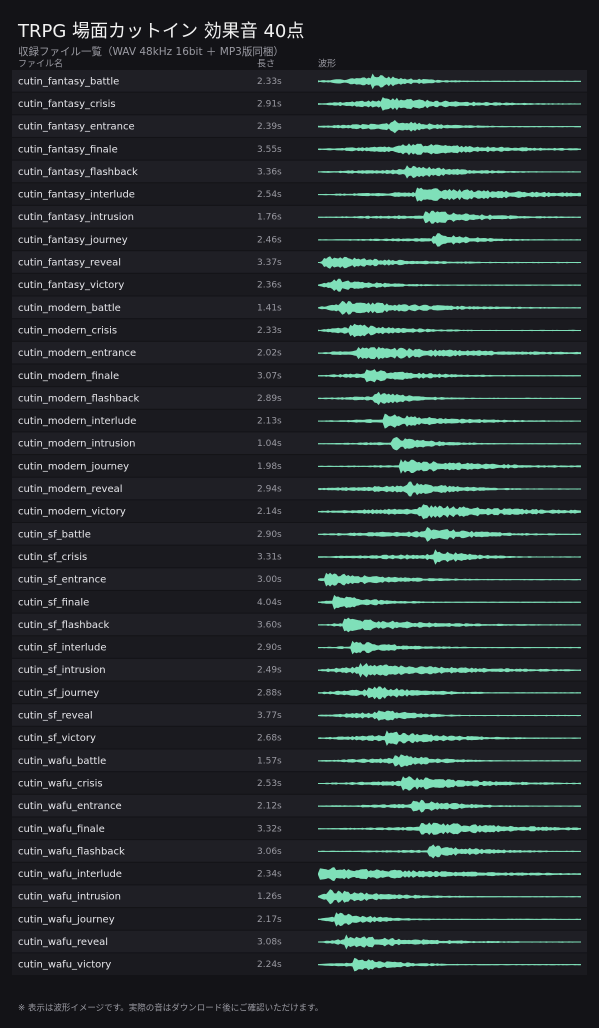  I want to click on duration: 3.06s, so click(269, 852).